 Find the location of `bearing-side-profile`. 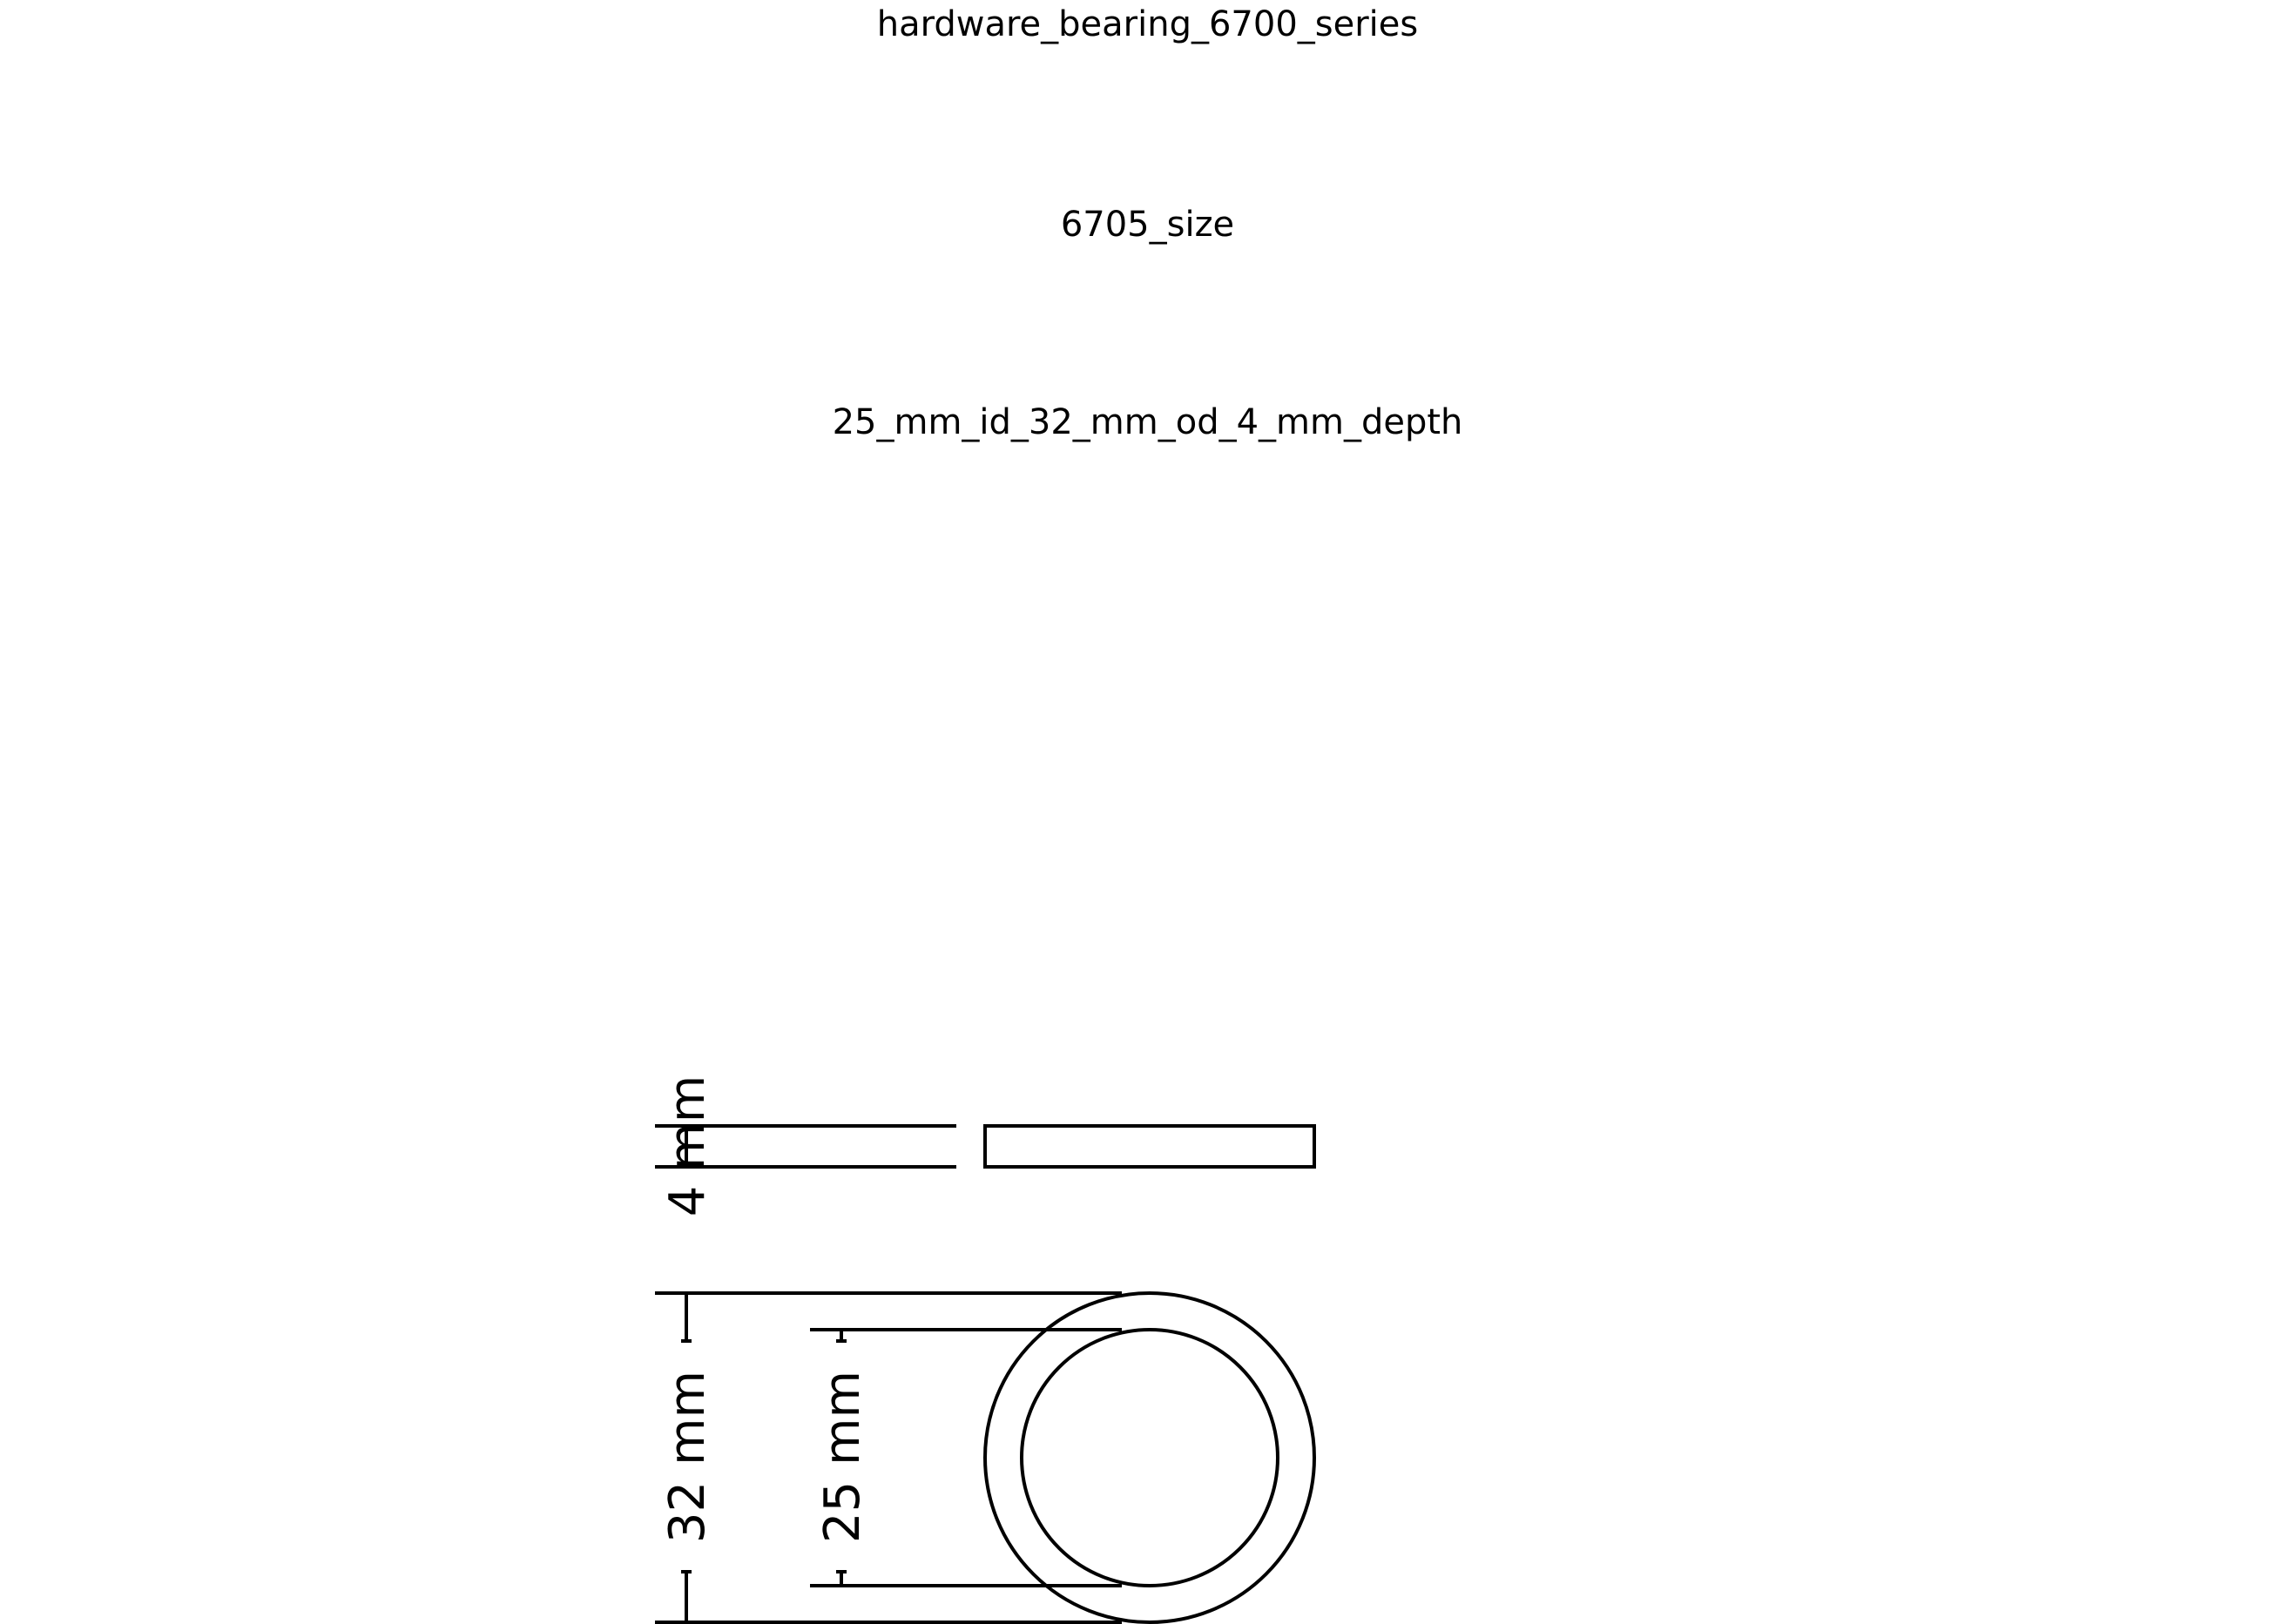

bearing-side-profile is located at coordinates (1149, 1147).